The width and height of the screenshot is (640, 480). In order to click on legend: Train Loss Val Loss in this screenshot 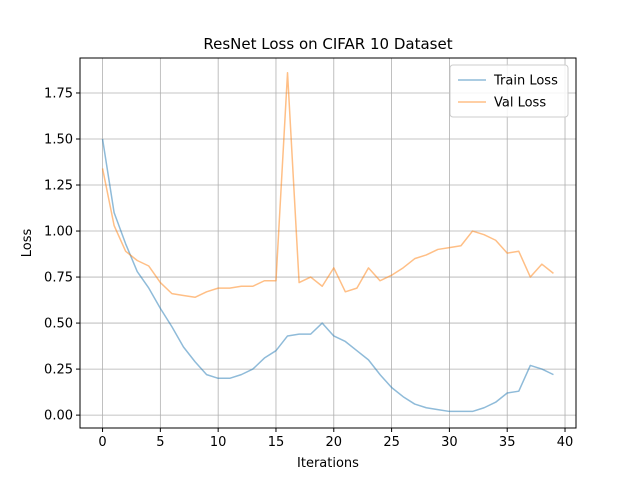, I will do `click(509, 91)`.